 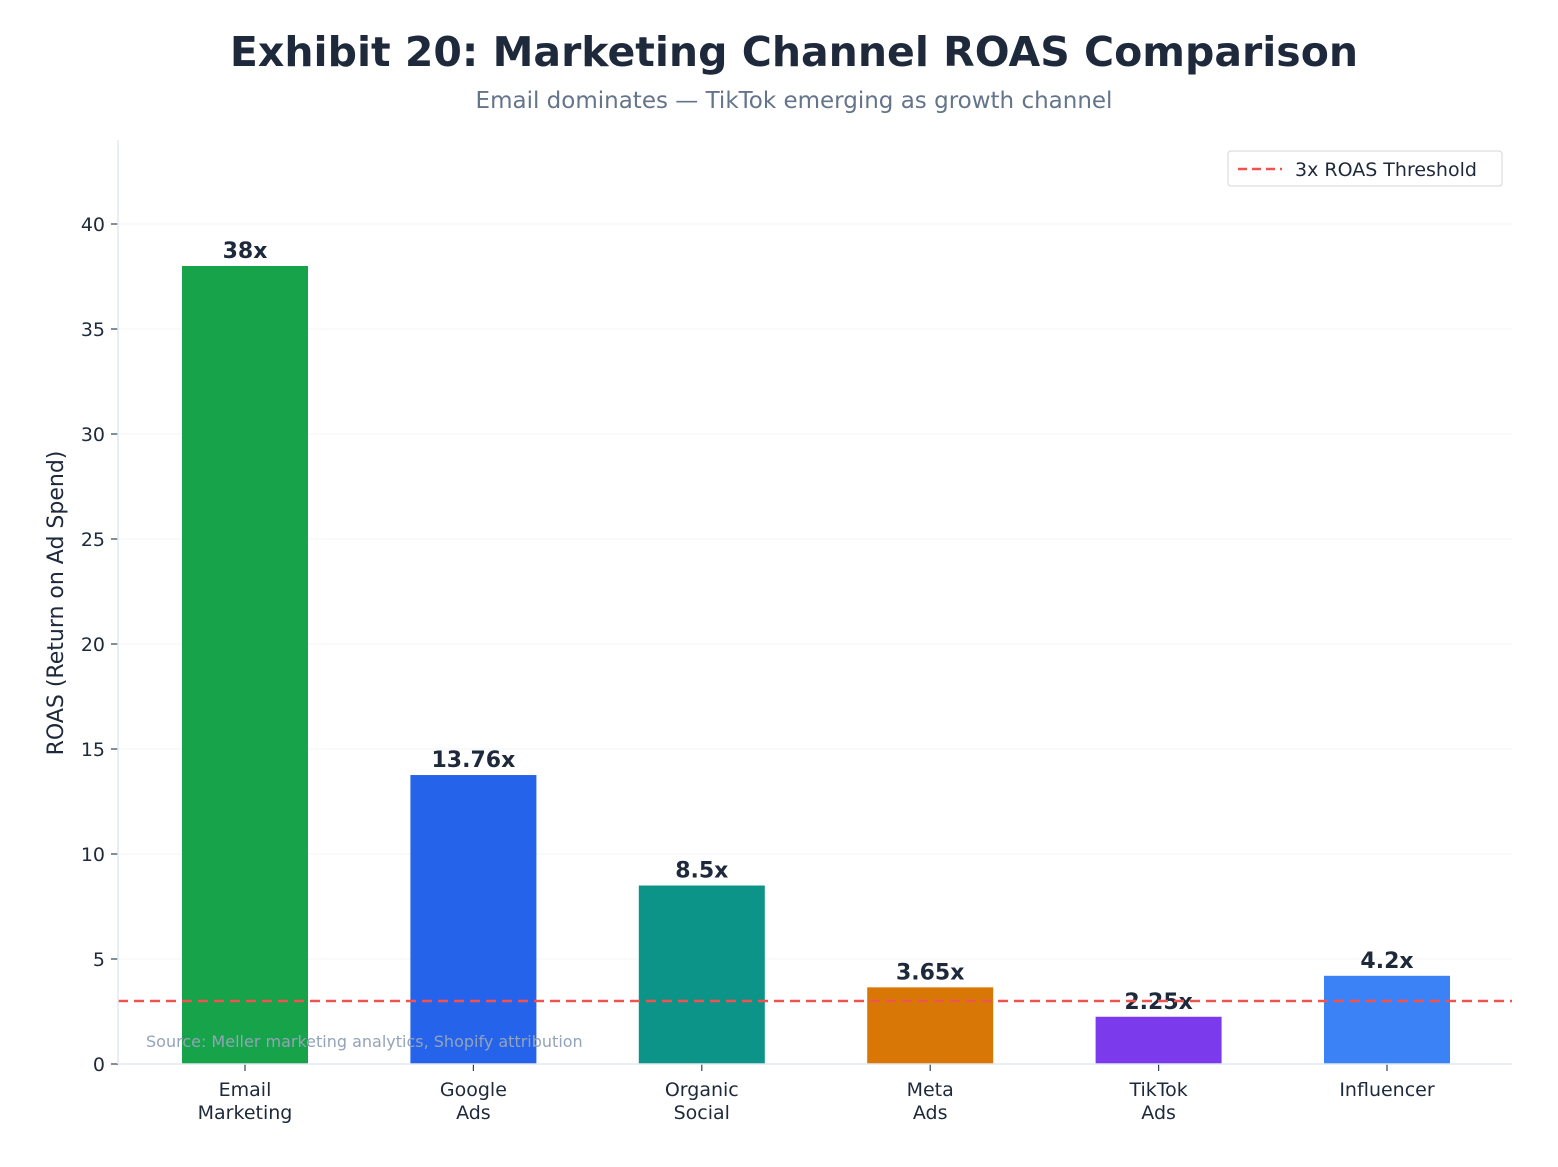 What do you see at coordinates (245, 1090) in the screenshot?
I see `x-tick-label: Email` at bounding box center [245, 1090].